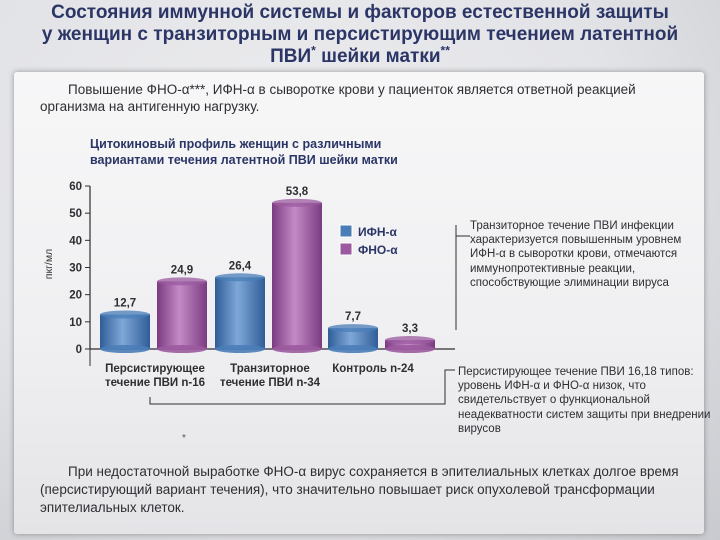 The height and width of the screenshot is (540, 720). Describe the element at coordinates (291, 56) in the screenshot. I see `title-line-3-main: ПВИ` at that location.